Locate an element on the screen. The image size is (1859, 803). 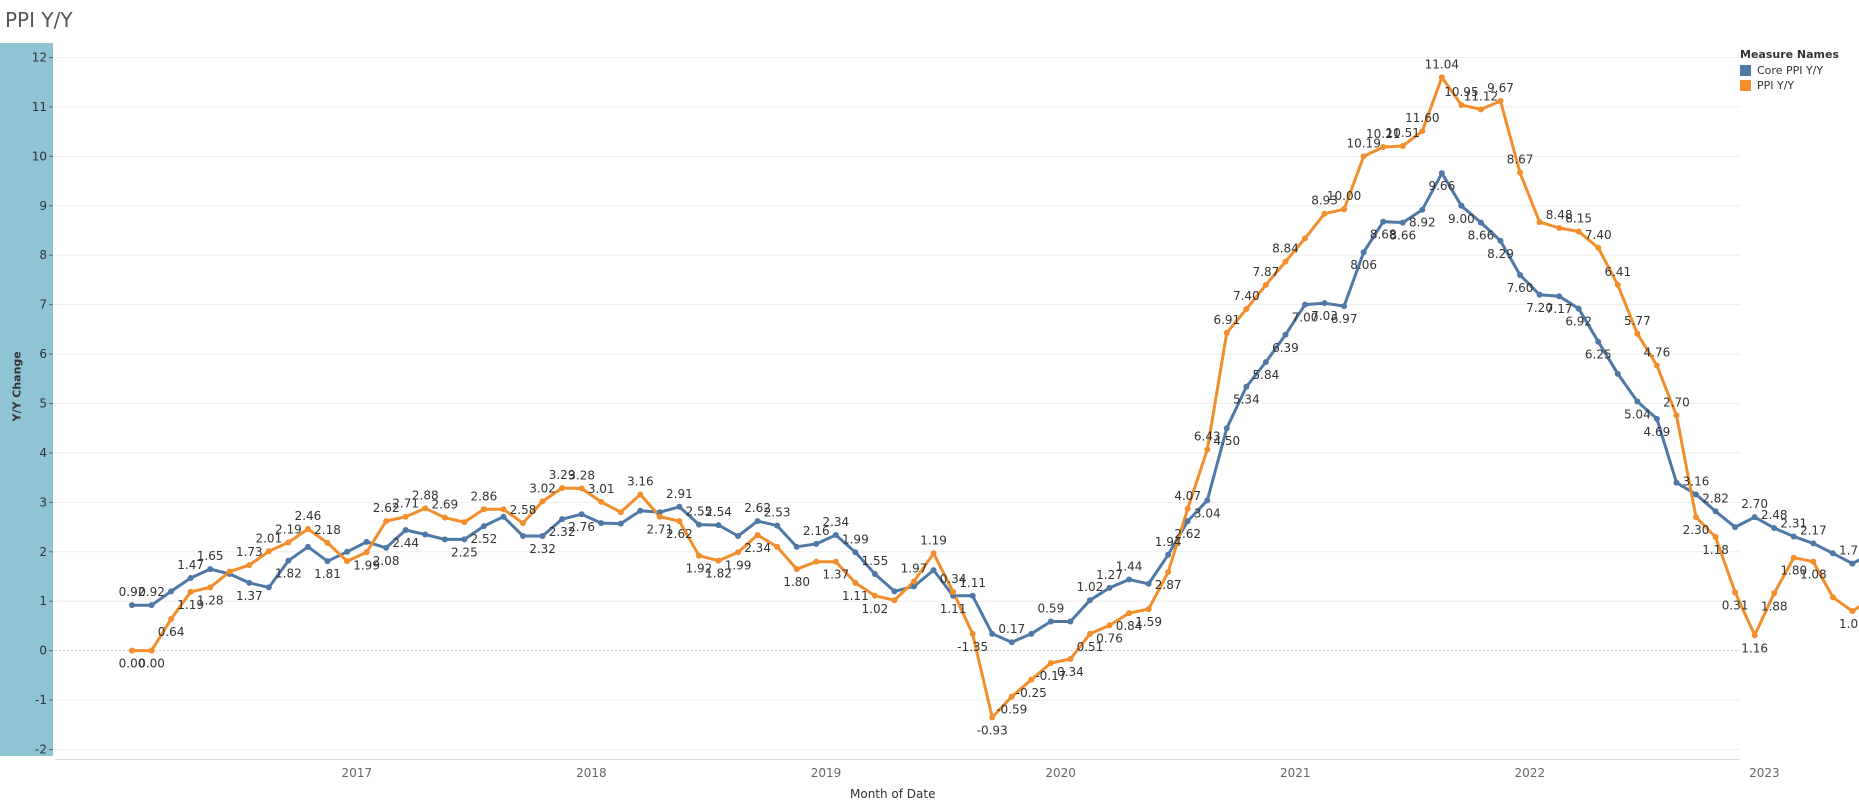
data-label: 8.93 is located at coordinates (1324, 201).